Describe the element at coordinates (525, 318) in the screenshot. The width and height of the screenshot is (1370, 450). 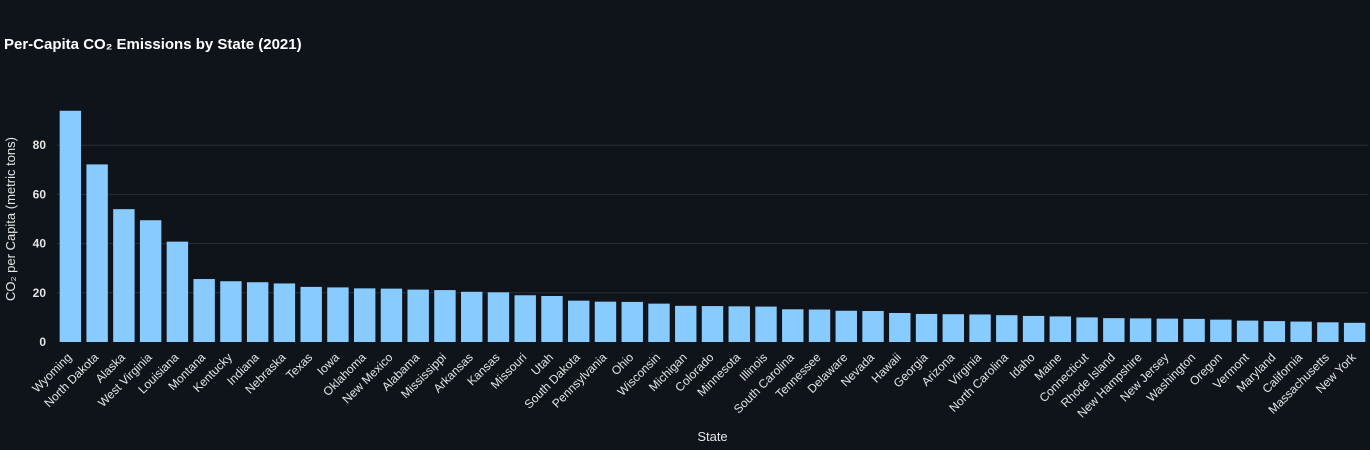
I see `bar-missouri` at that location.